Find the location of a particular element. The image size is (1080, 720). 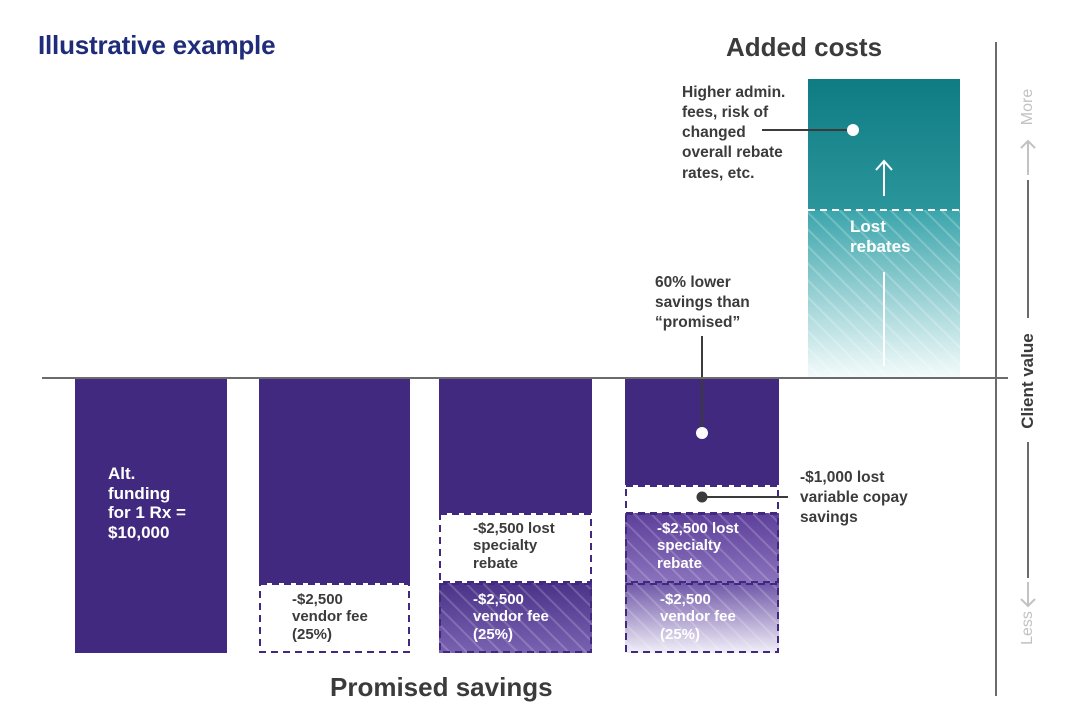

note-line: Higher admin. is located at coordinates (734, 92).